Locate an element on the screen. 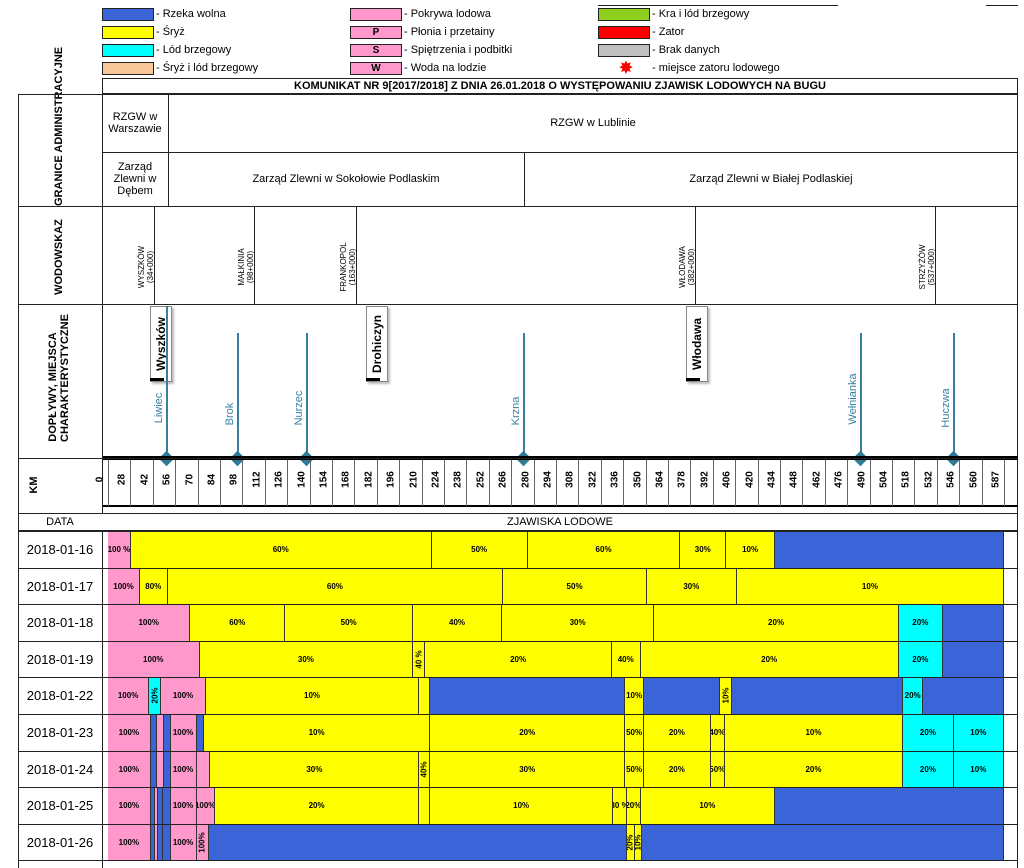 This screenshot has height=868, width=1024. km-tick-label: 112 is located at coordinates (257, 479).